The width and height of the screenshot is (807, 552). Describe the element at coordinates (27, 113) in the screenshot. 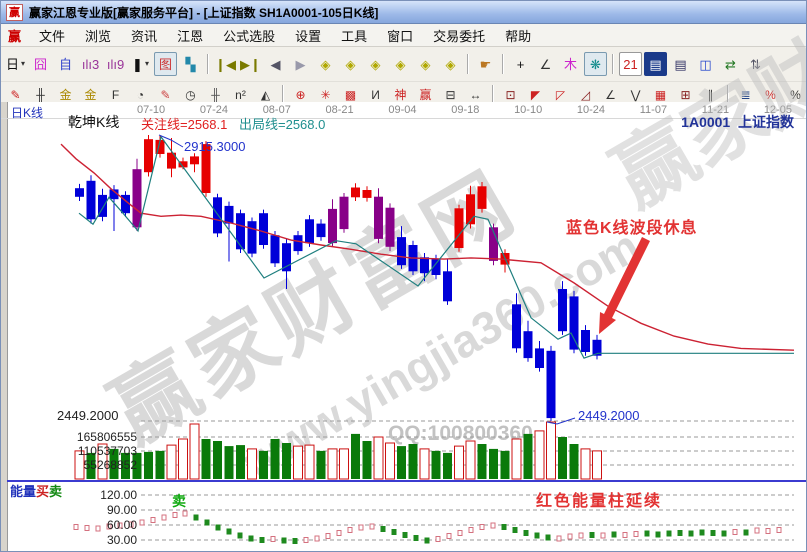

I see `pane-label-daily-kline: 日K线` at that location.